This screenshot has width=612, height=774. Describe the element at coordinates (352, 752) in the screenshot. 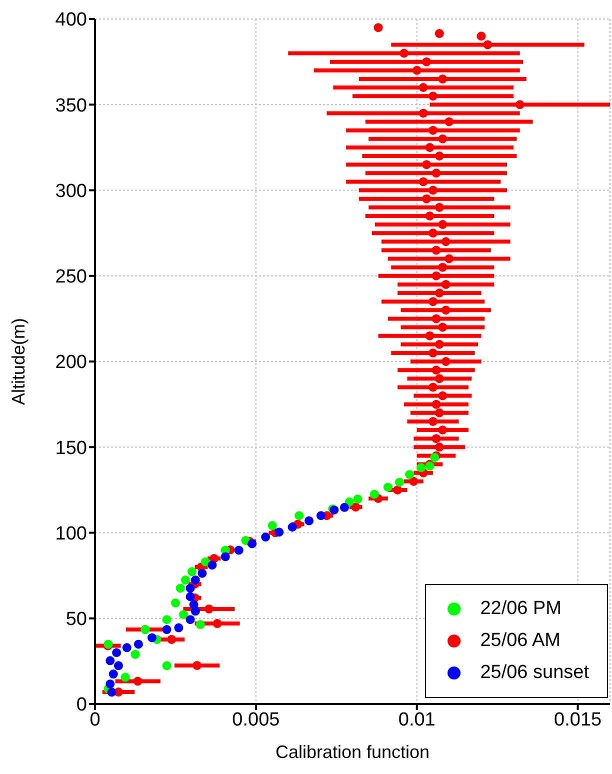

I see `x-axis-title: Calibration function` at that location.